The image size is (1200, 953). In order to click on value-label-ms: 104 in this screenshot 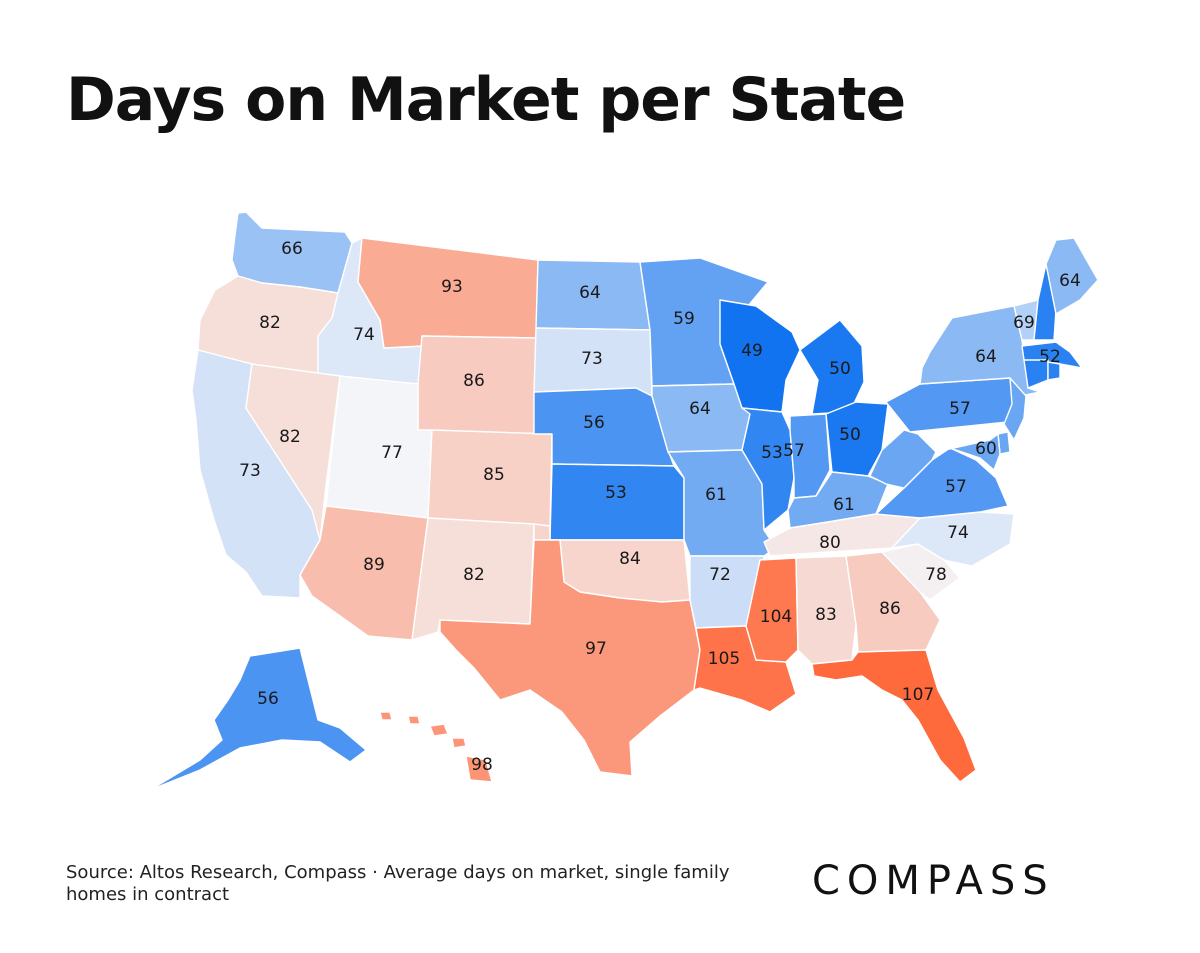, I will do `click(776, 617)`.